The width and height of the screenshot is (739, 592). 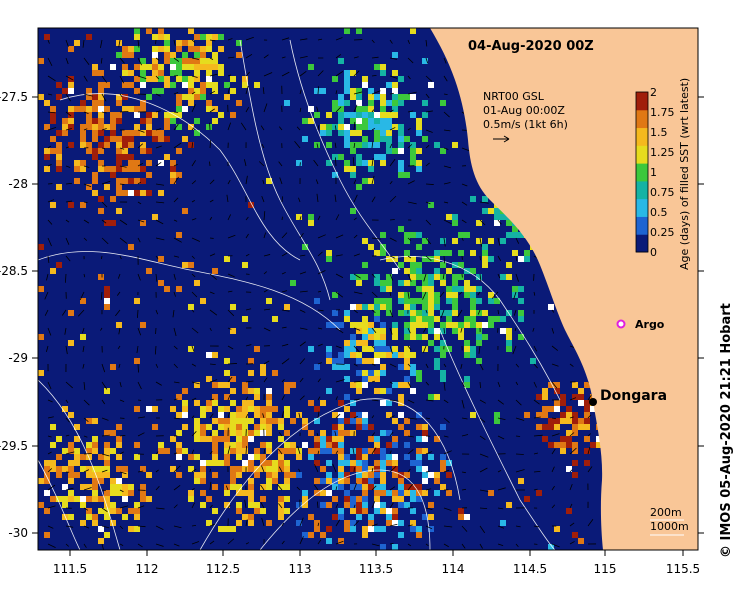 What do you see at coordinates (59, 504) in the screenshot?
I see `contour-line` at bounding box center [59, 504].